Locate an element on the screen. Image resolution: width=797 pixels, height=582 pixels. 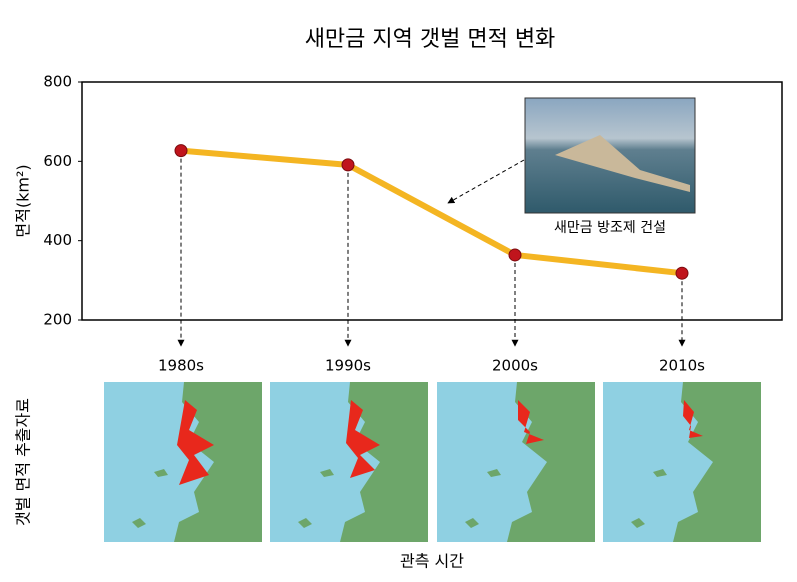
x-axis-label: 관측 시간 is located at coordinates (432, 561).